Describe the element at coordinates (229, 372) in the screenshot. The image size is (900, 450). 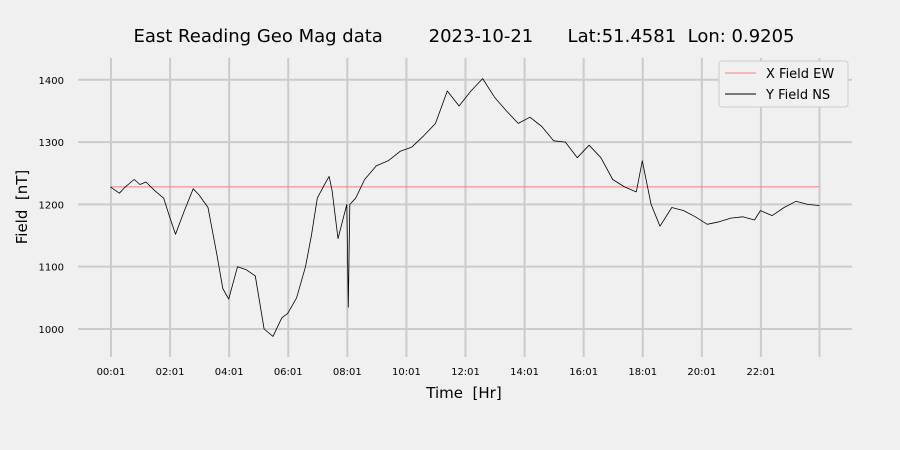
I see `x-tick-label: 04:01` at that location.